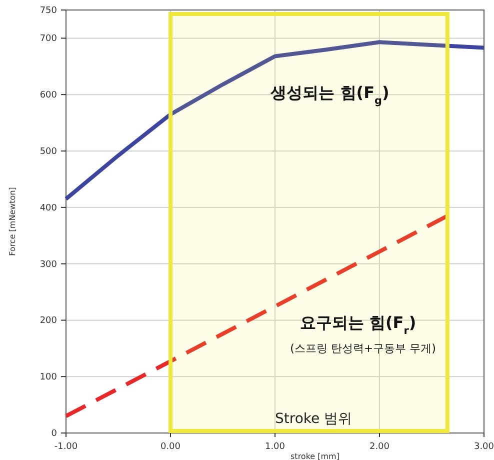 The height and width of the screenshot is (460, 494). I want to click on annotation: 요구되는 힘(F$_{r}$), so click(358, 325).